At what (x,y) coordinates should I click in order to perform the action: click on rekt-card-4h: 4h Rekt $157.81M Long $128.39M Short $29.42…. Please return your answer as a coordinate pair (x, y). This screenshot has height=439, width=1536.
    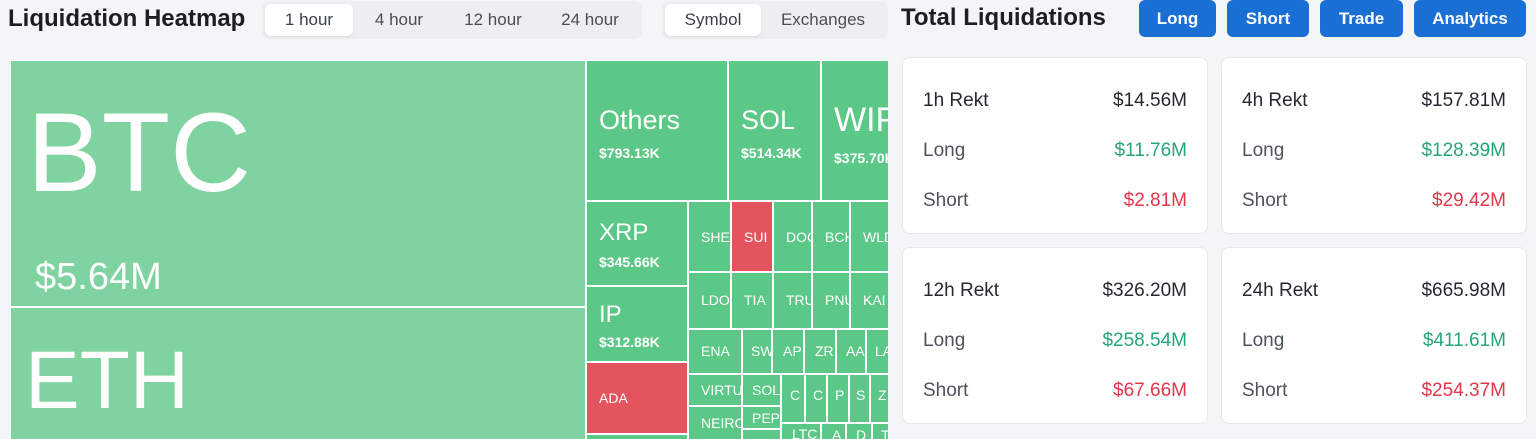
    Looking at the image, I should click on (1374, 145).